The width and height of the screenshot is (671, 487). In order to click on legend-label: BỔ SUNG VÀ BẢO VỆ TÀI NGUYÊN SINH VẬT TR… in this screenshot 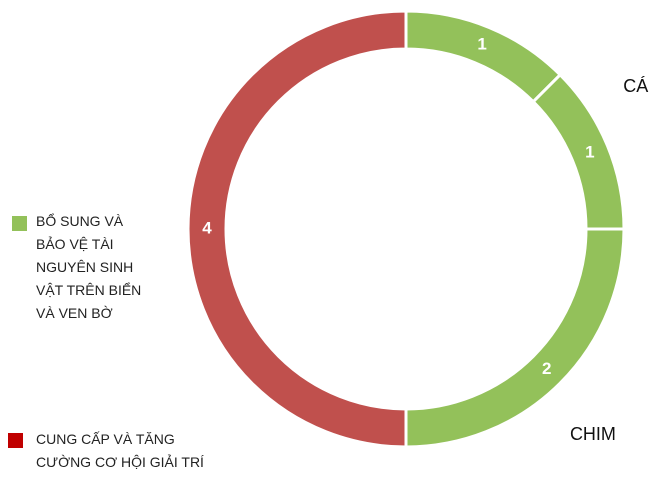, I will do `click(89, 267)`.